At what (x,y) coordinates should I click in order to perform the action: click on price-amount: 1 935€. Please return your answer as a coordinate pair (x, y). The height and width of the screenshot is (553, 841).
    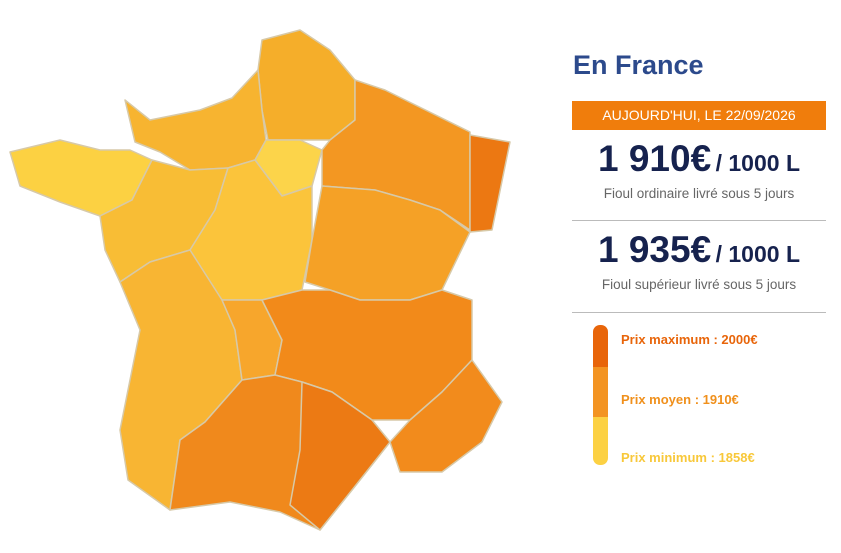
    Looking at the image, I should click on (654, 249).